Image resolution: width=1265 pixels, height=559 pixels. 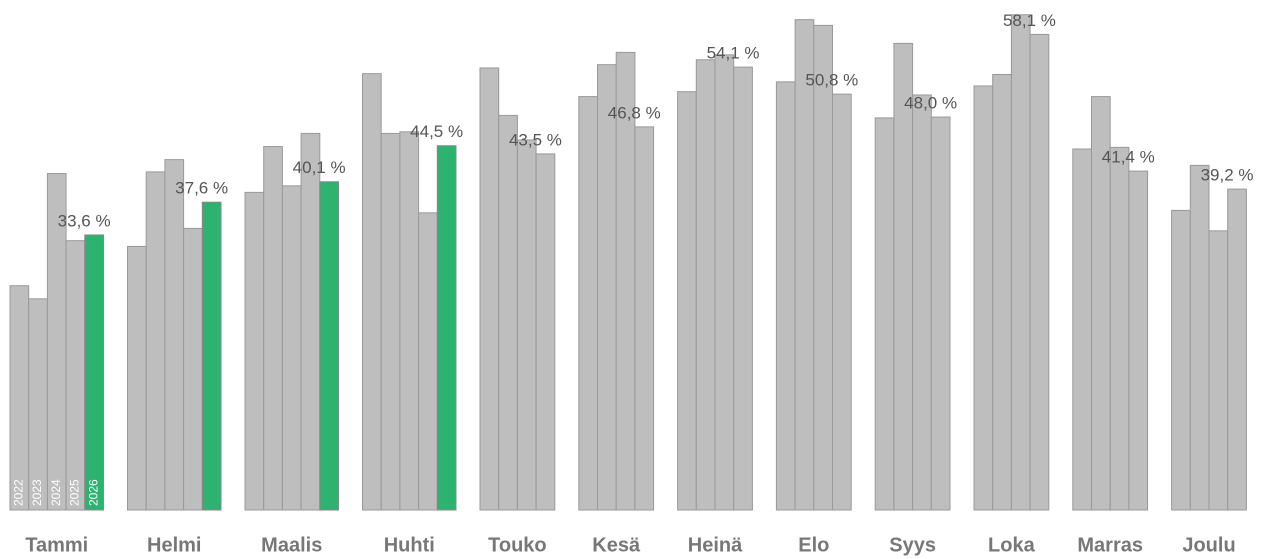 What do you see at coordinates (1227, 175) in the screenshot?
I see `data-label: 39,2 %` at bounding box center [1227, 175].